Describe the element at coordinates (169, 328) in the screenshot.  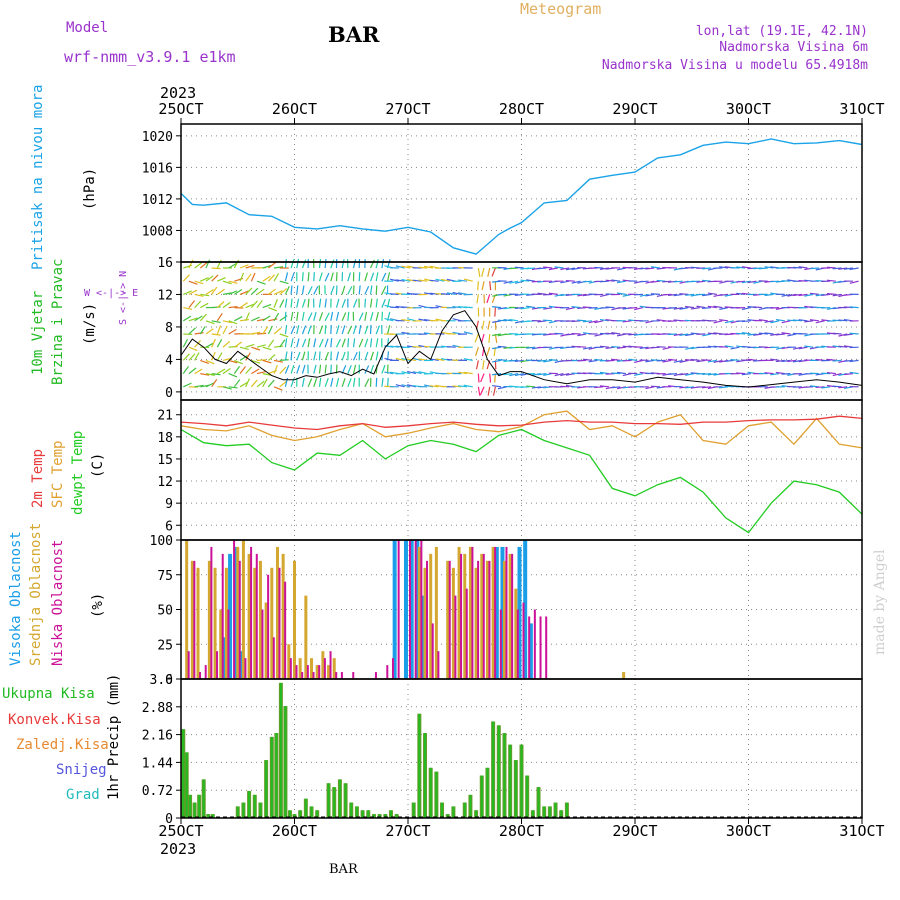
I see `y-tick-label: 8` at that location.